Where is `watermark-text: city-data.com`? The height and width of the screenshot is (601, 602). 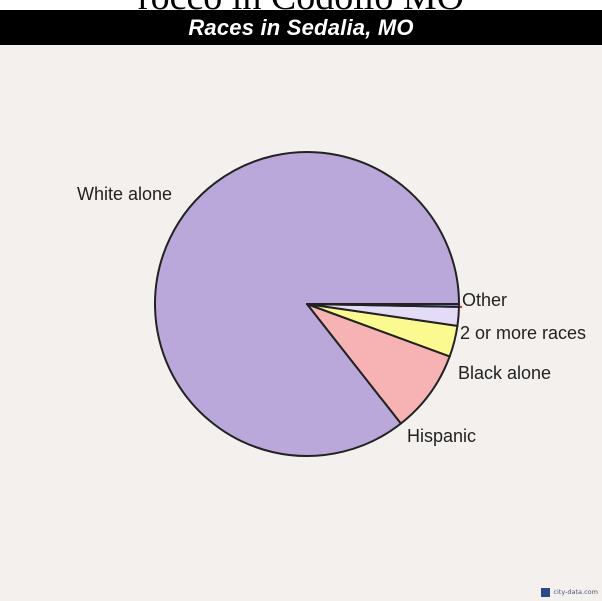 watermark-text: city-data.com is located at coordinates (575, 592).